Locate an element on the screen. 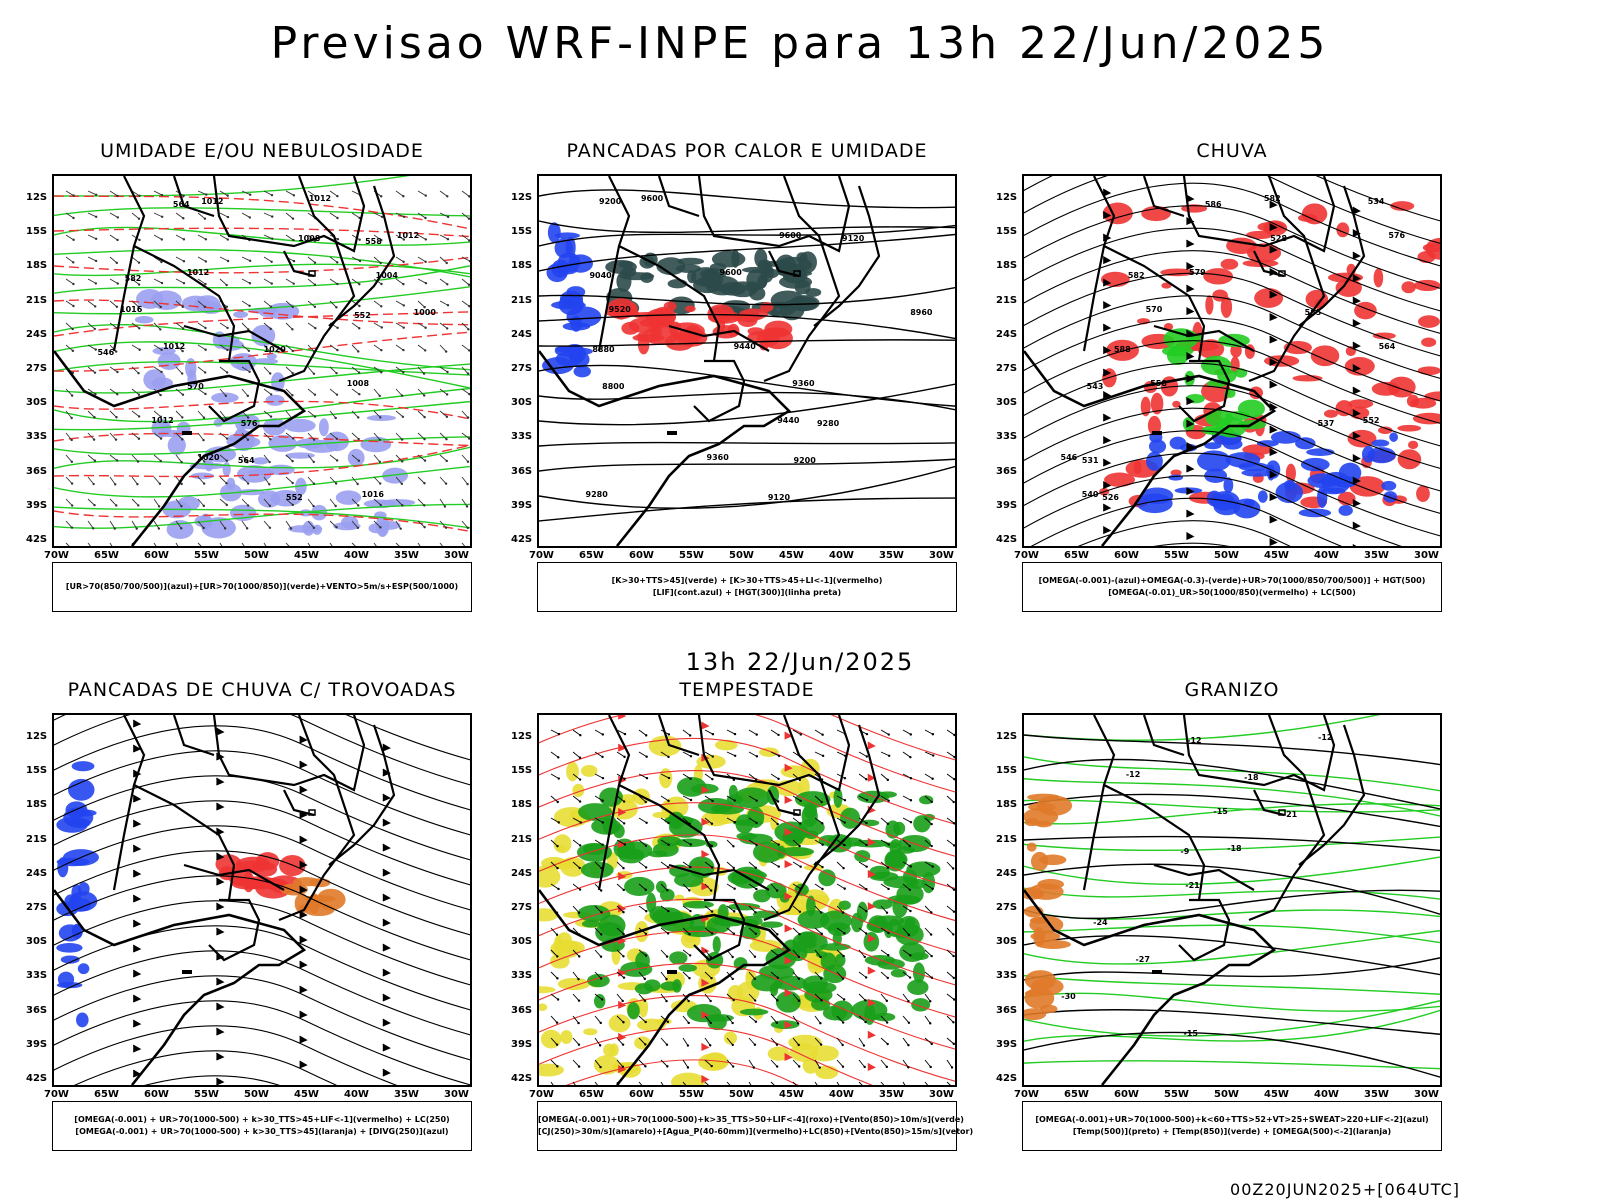 The height and width of the screenshot is (1203, 1600). contour-label: 8960 is located at coordinates (921, 312).